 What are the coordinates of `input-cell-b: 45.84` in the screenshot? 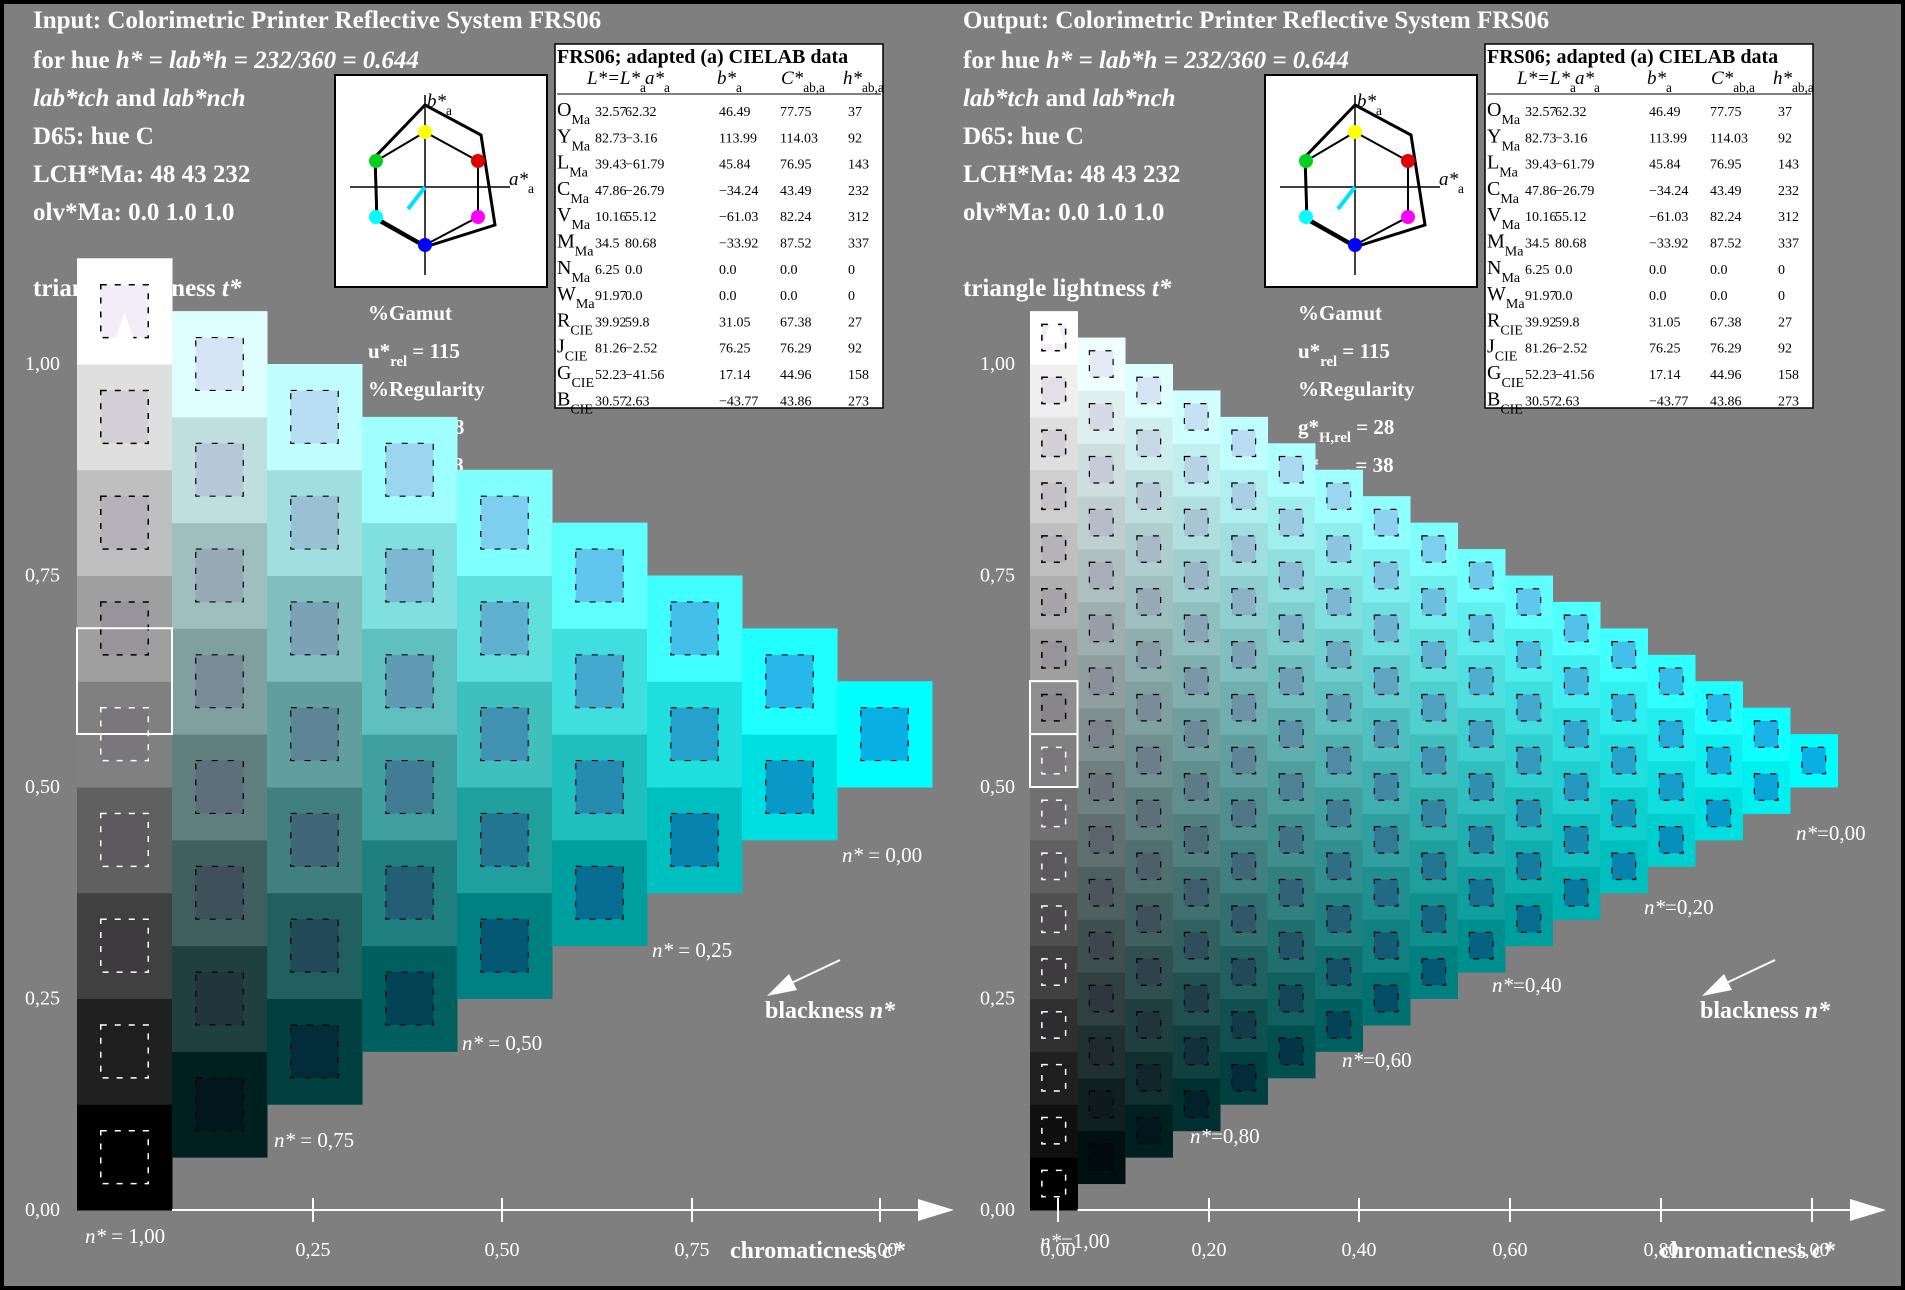 It's located at (735, 165).